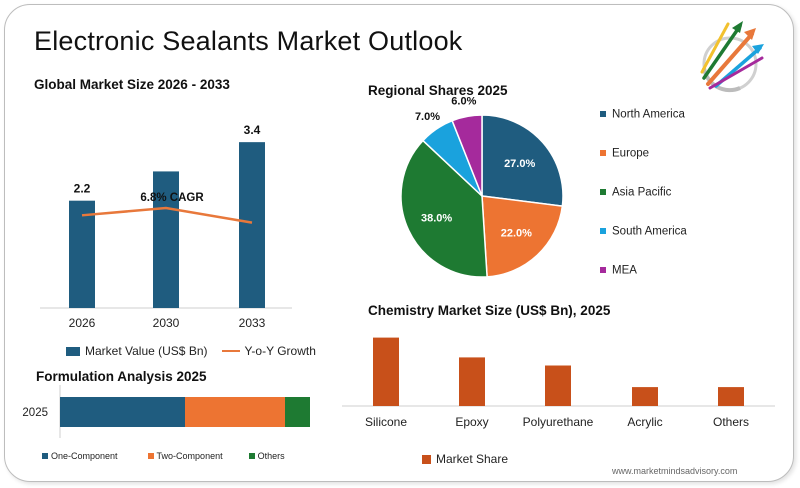 Image resolution: width=800 pixels, height=488 pixels. I want to click on site-url: www.marketmindsadvisory.com, so click(675, 471).